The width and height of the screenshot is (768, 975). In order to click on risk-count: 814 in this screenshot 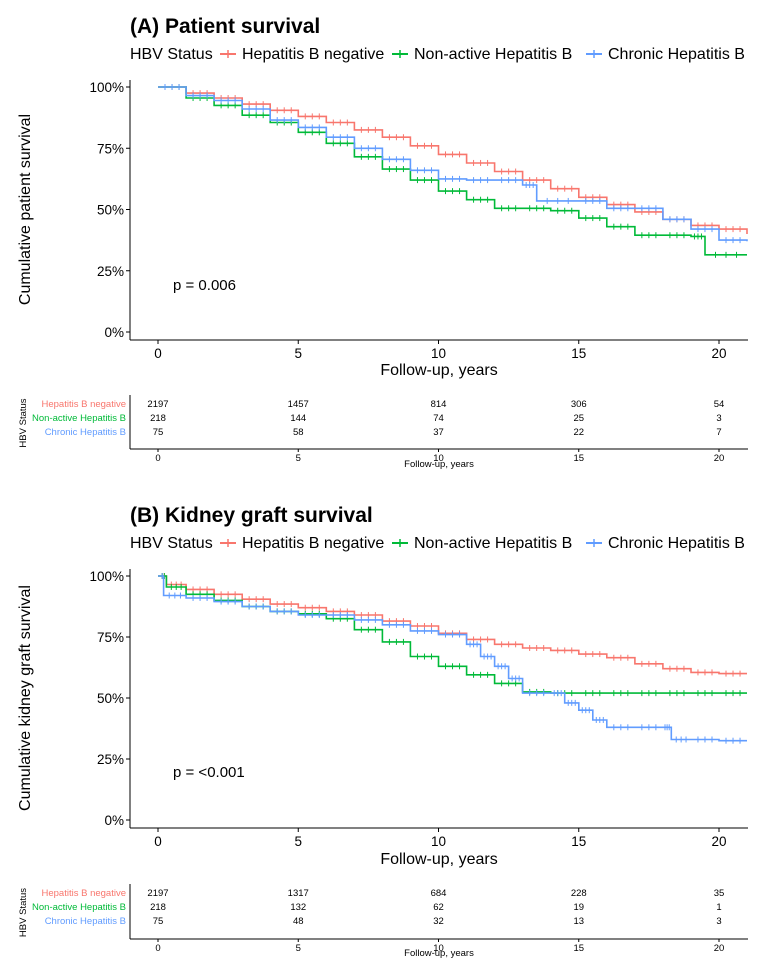, I will do `click(439, 404)`.